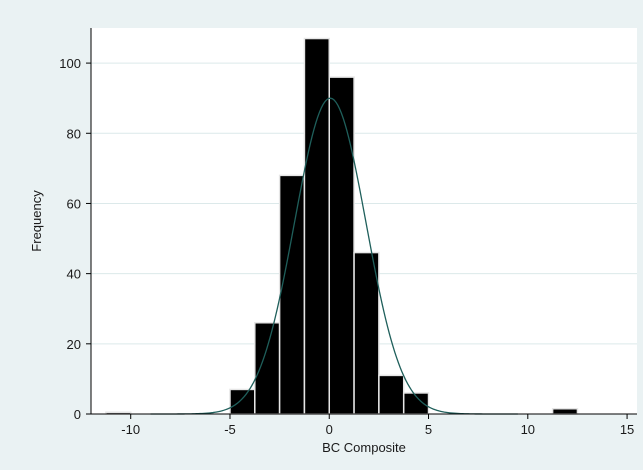 The image size is (643, 475). What do you see at coordinates (528, 429) in the screenshot?
I see `x-tick-label-10: 10` at bounding box center [528, 429].